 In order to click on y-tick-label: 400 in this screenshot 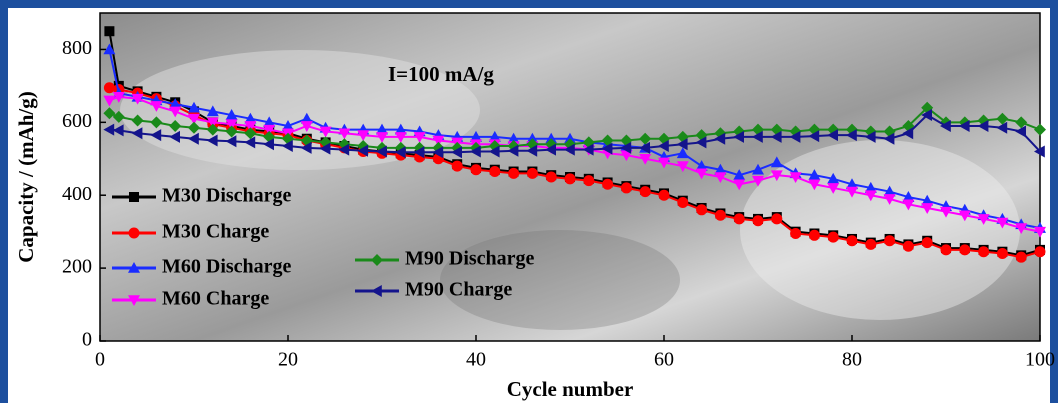, I will do `click(77, 194)`.